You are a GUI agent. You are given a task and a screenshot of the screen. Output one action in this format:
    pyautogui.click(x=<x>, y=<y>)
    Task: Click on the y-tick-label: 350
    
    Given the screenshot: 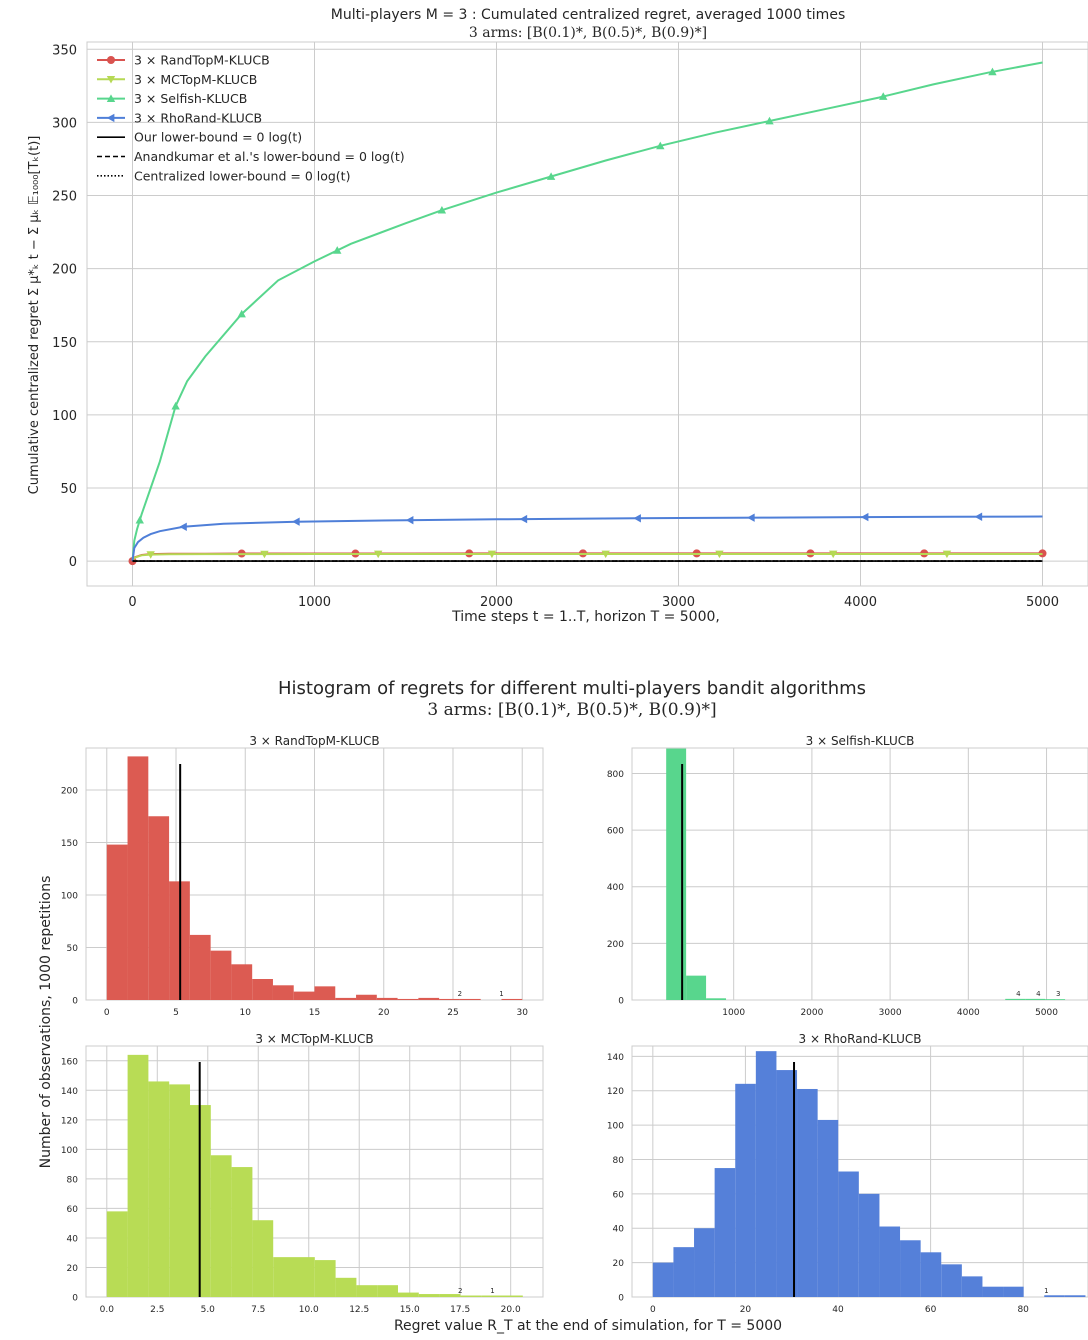 What is the action you would take?
    pyautogui.click(x=64, y=50)
    